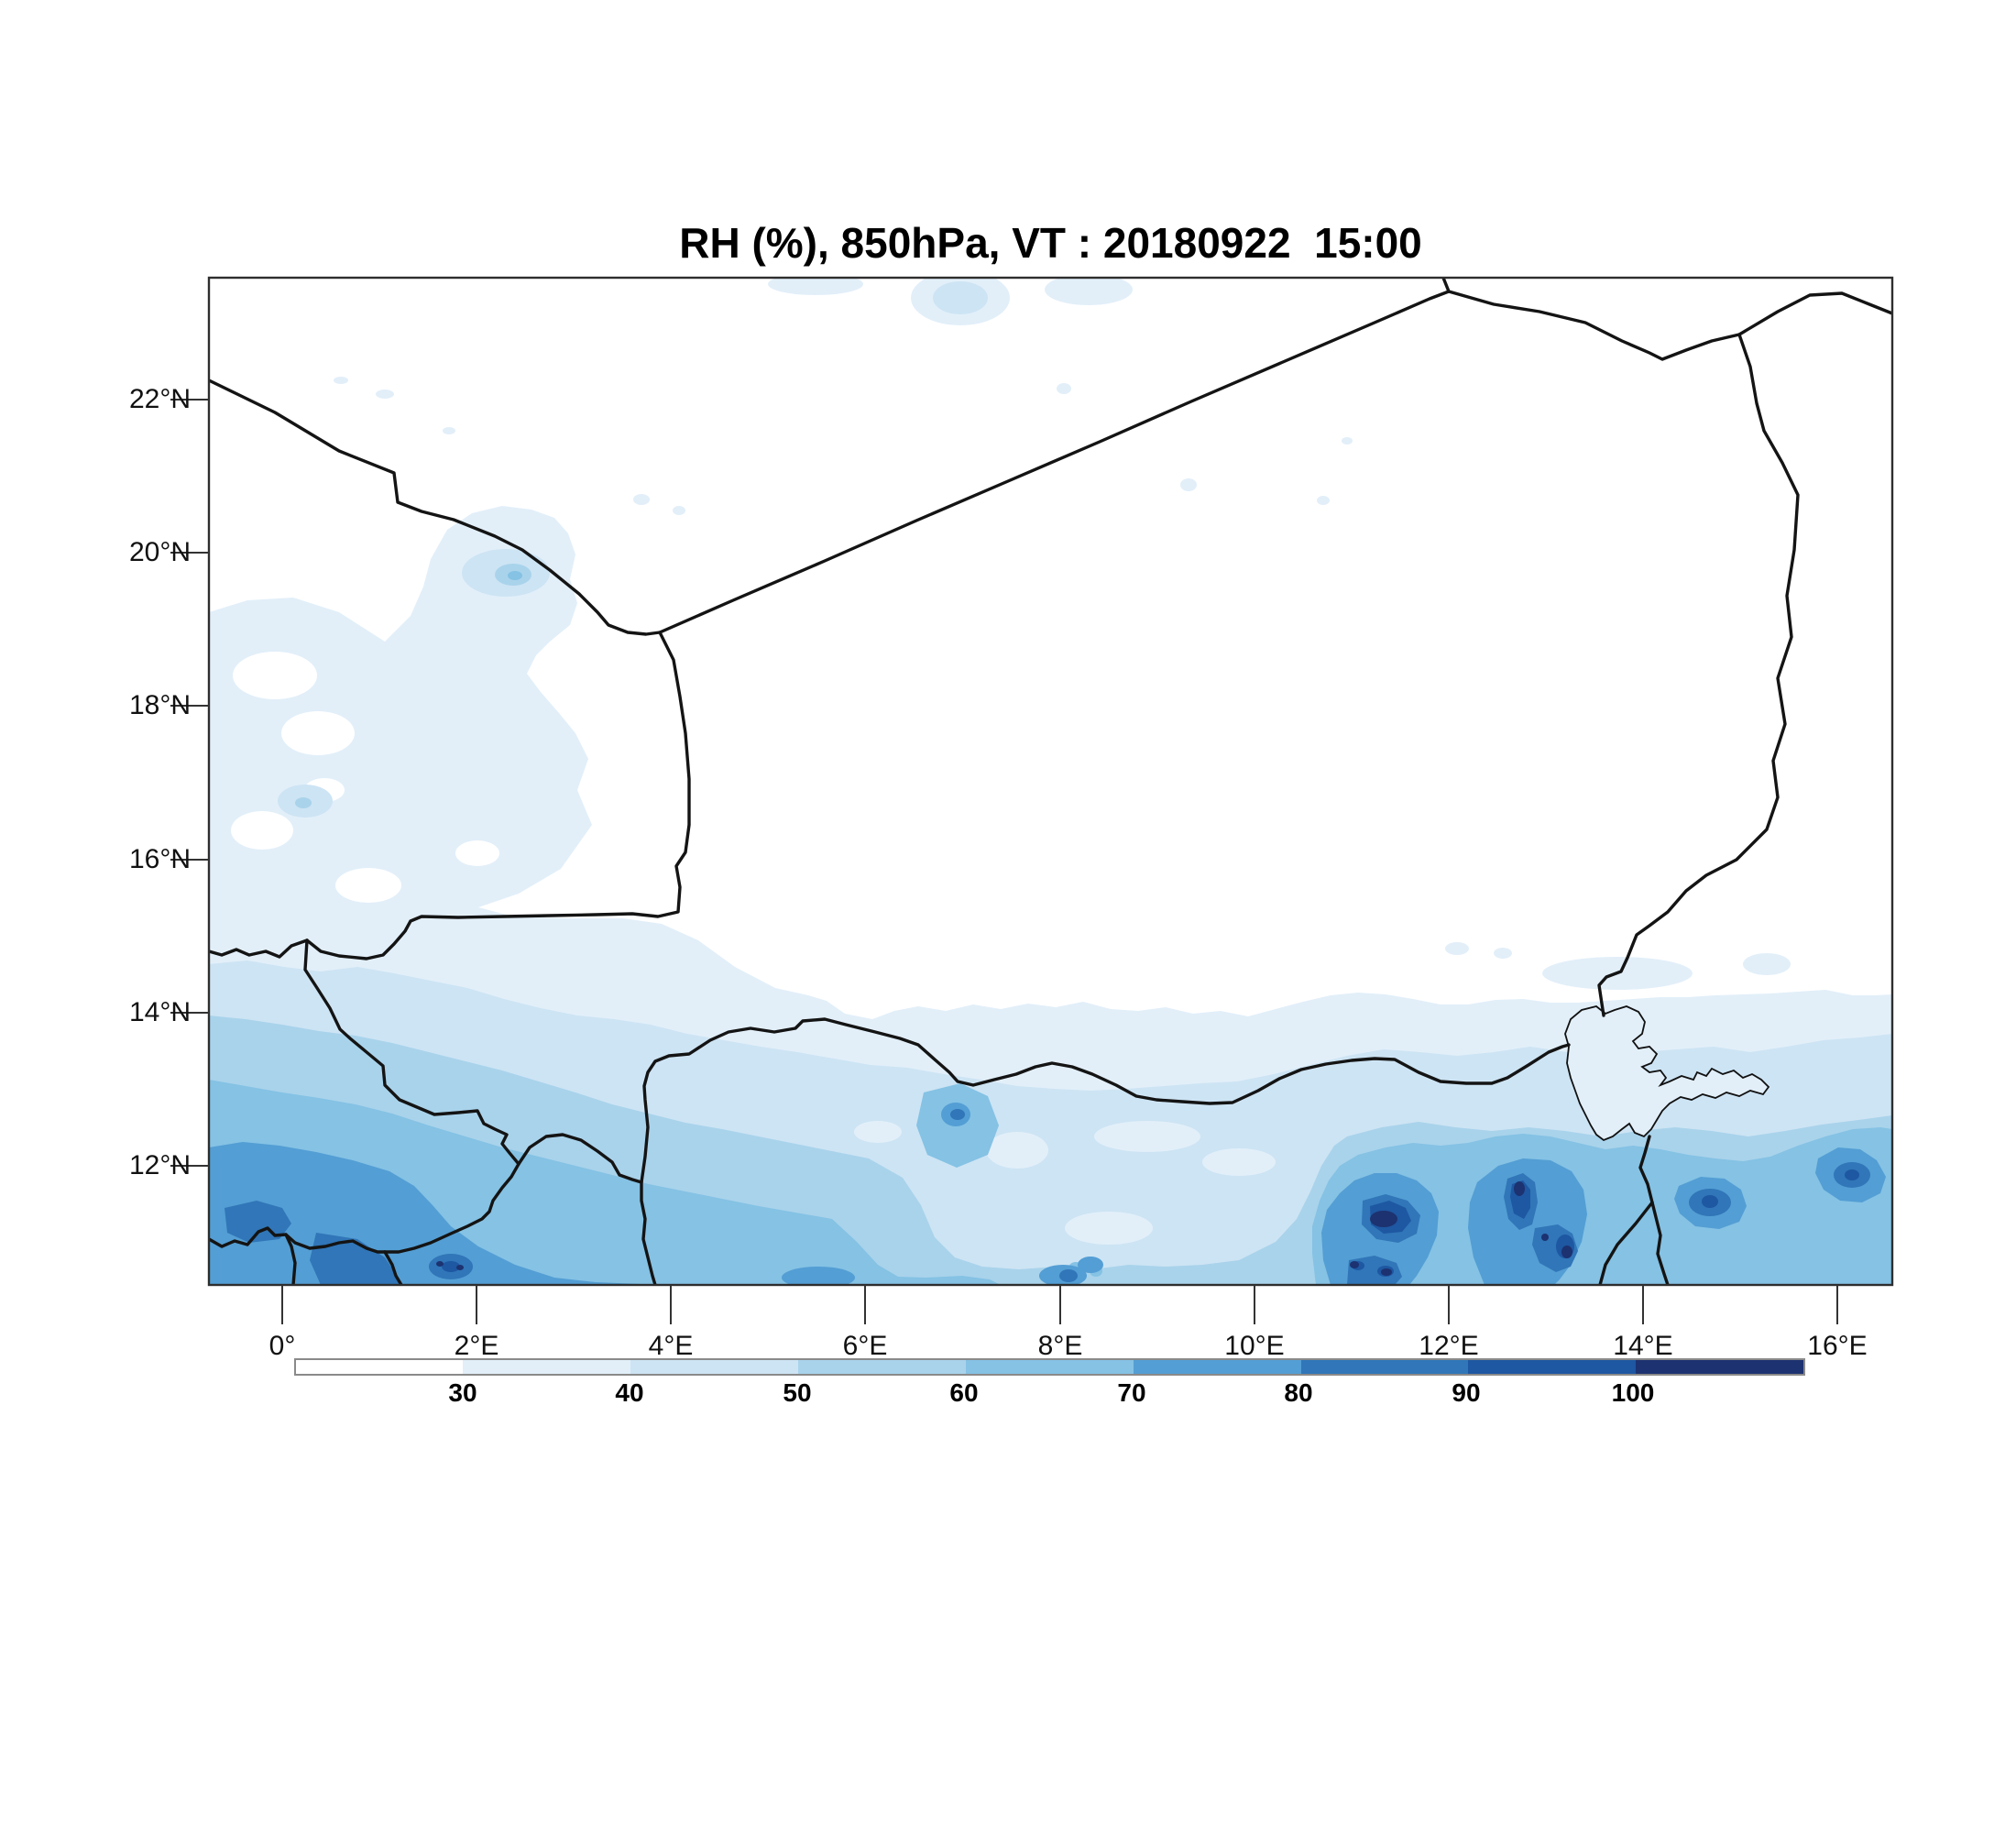 The image size is (2016, 1833). What do you see at coordinates (159, 552) in the screenshot?
I see `lat-label-20n: 20°N` at bounding box center [159, 552].